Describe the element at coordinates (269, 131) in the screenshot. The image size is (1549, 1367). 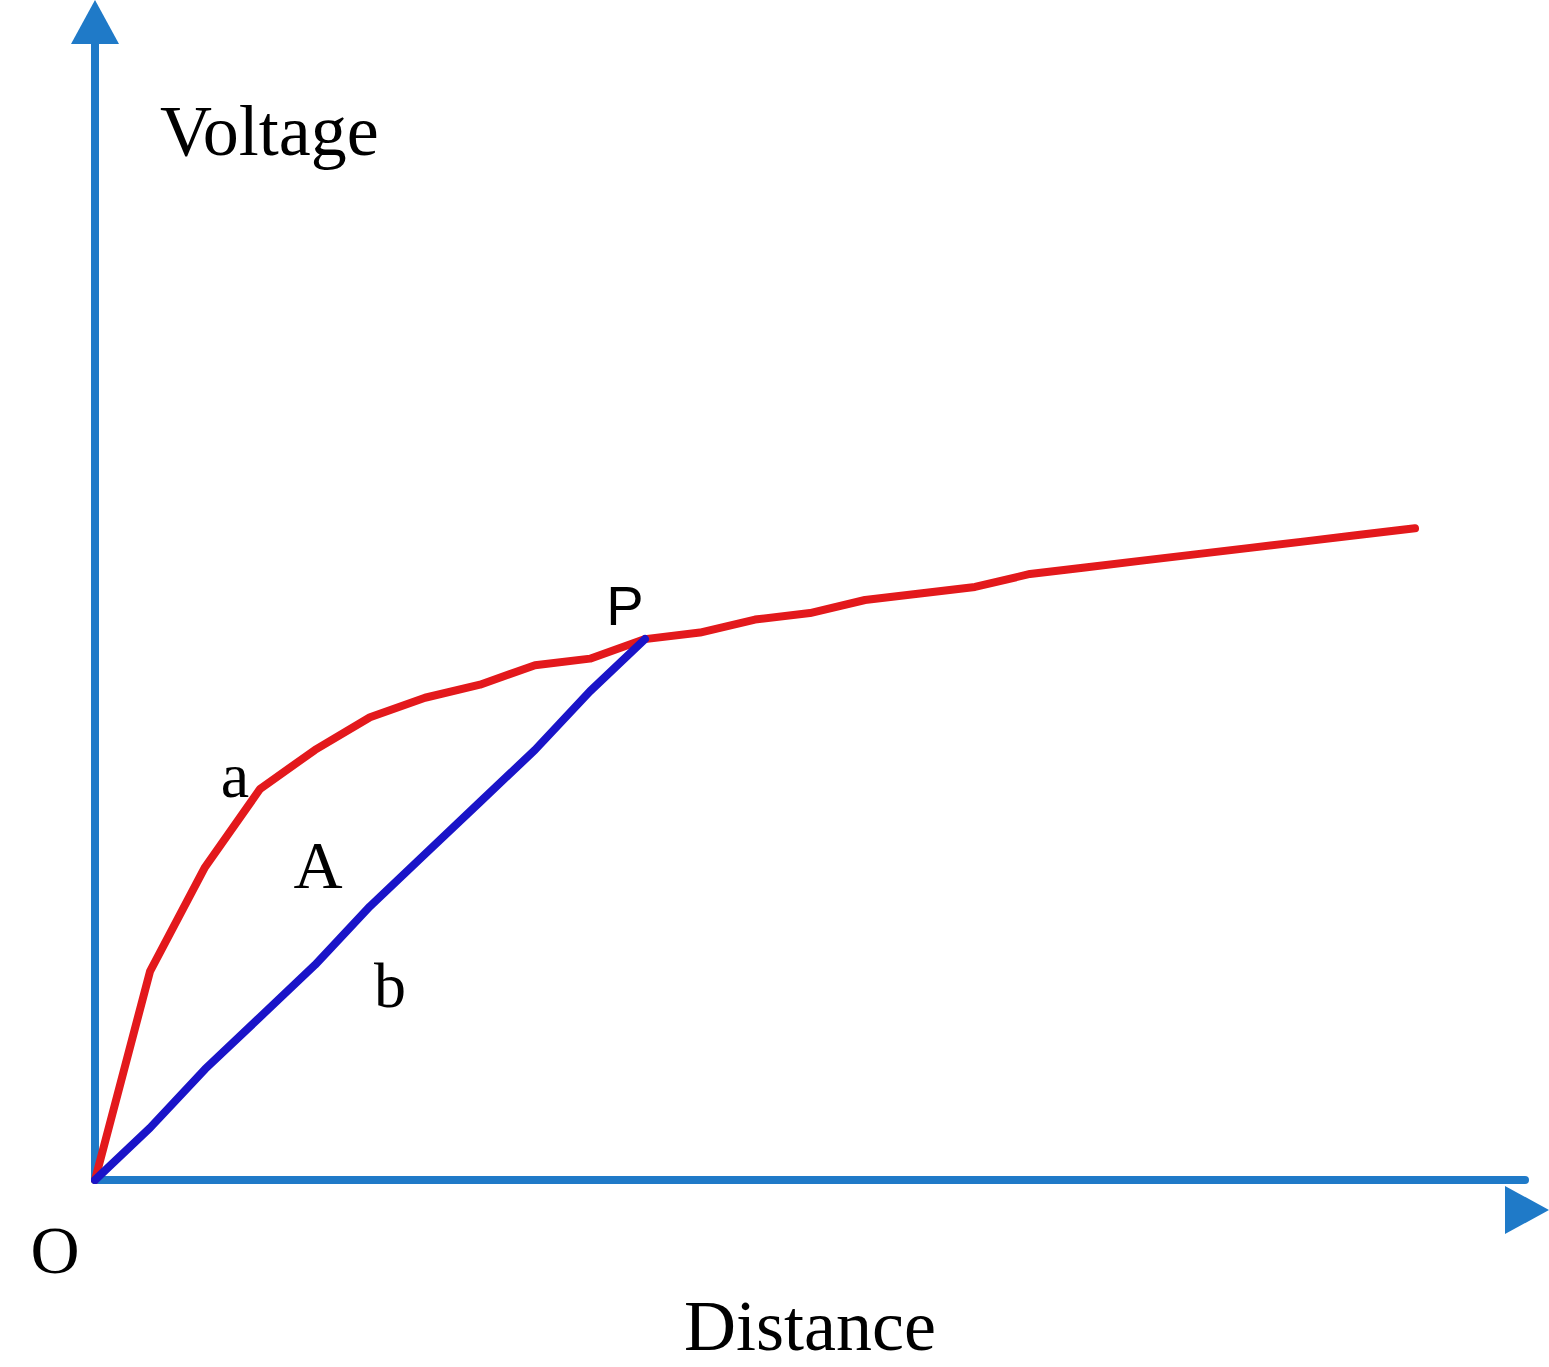
I see `y-axis-title: Voltage` at that location.